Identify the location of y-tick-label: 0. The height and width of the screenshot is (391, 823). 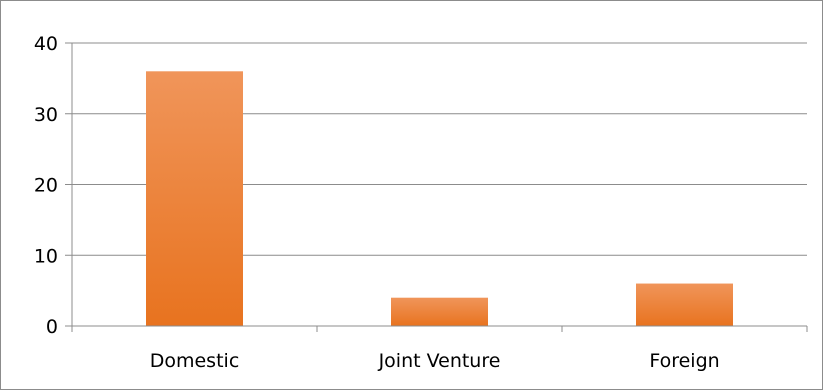
(52, 327).